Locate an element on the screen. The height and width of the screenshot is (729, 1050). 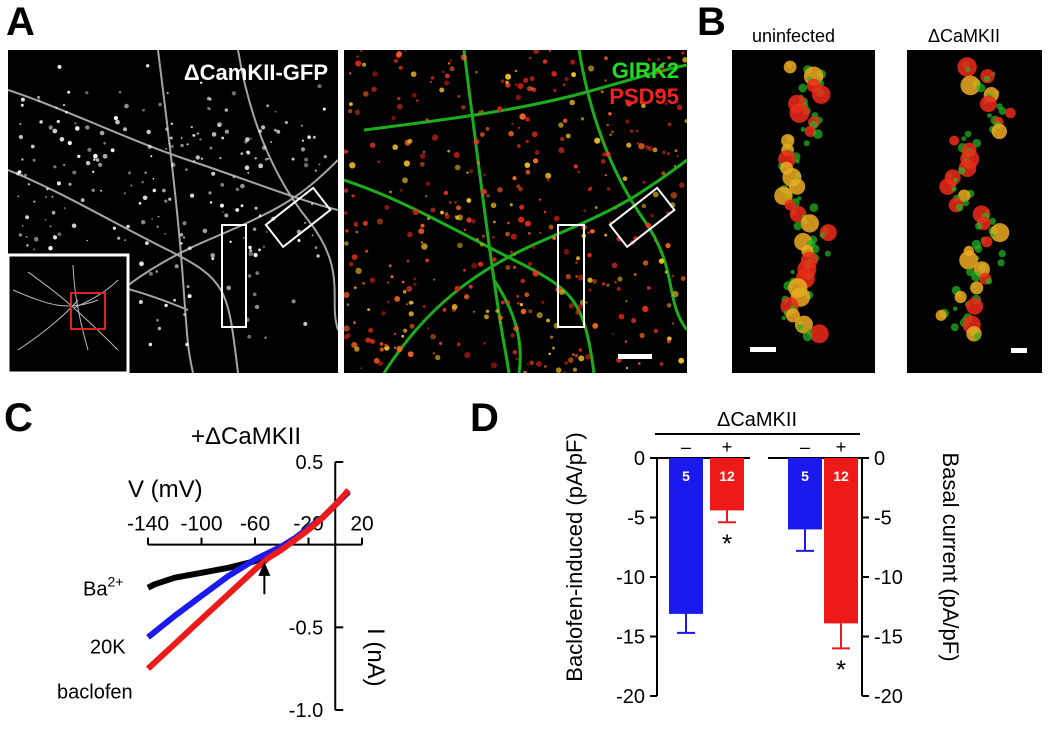
gfp-micrograph: ΔCamKII-GFP is located at coordinates (173, 211).